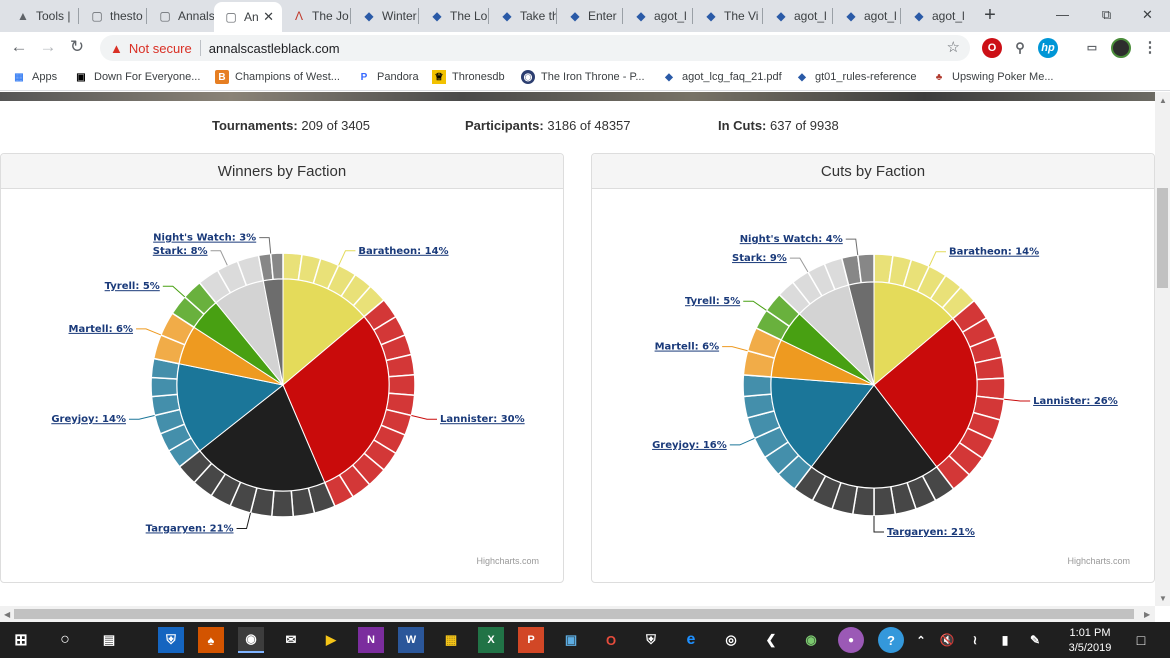 Image resolution: width=1170 pixels, height=658 pixels. I want to click on media-icon: ▶, so click(331, 639).